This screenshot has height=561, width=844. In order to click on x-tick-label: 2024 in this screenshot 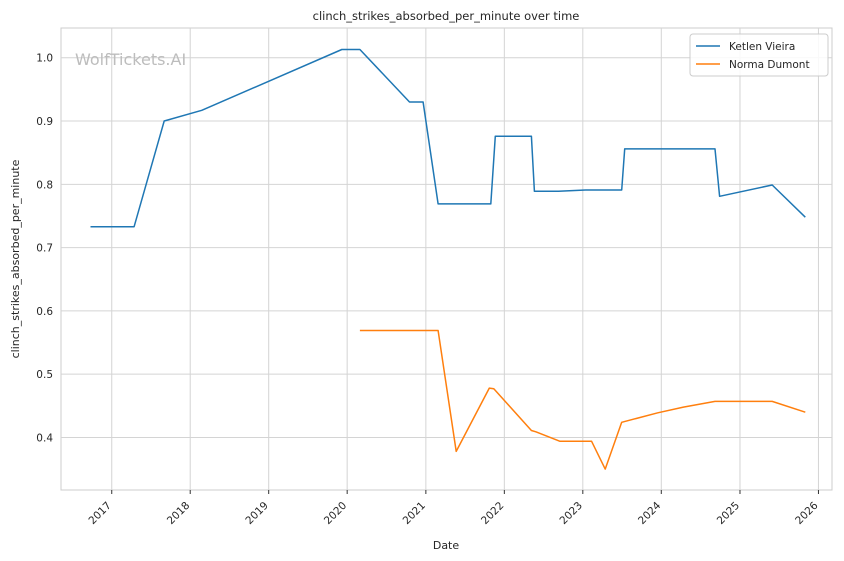, I will do `click(650, 513)`.